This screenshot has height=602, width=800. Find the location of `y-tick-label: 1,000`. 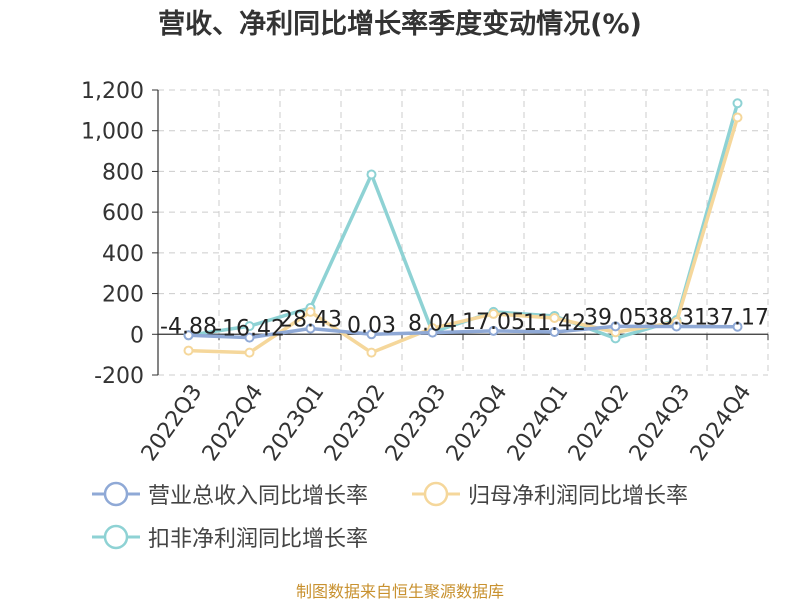

y-tick-label: 1,000 is located at coordinates (112, 132).